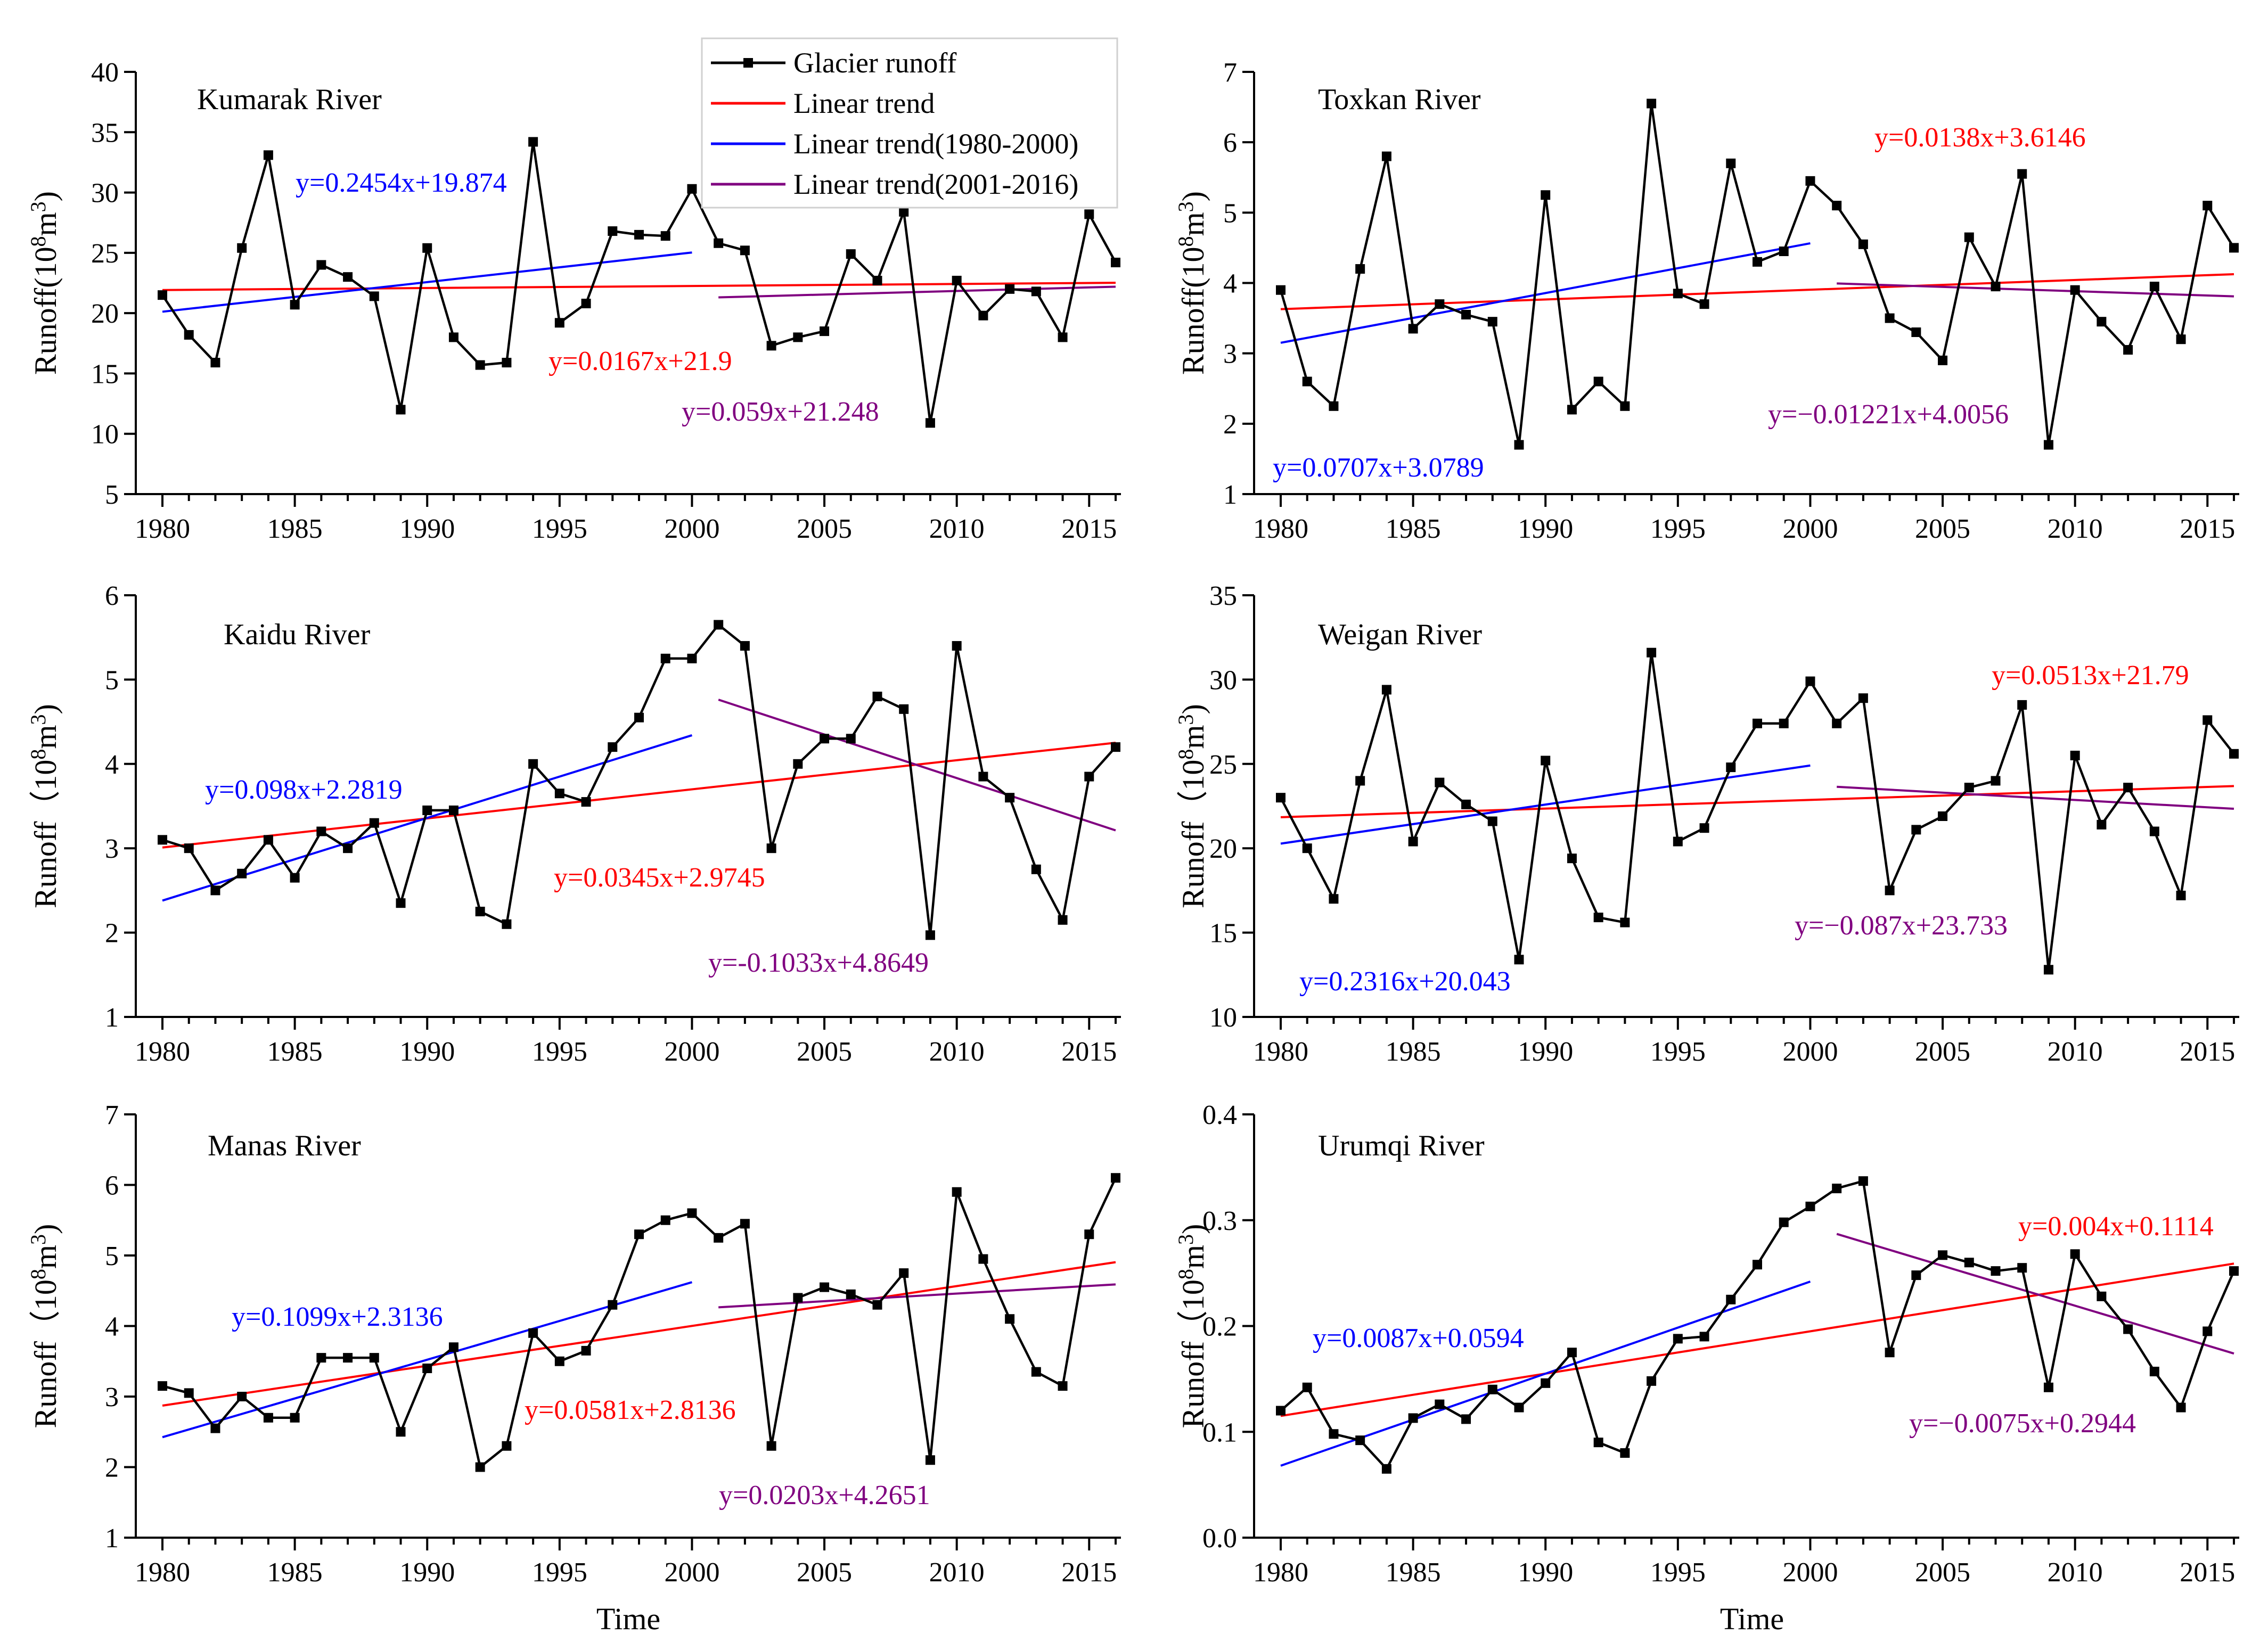 The width and height of the screenshot is (2268, 1650). I want to click on y-tick-label: 0.4, so click(1220, 1115).